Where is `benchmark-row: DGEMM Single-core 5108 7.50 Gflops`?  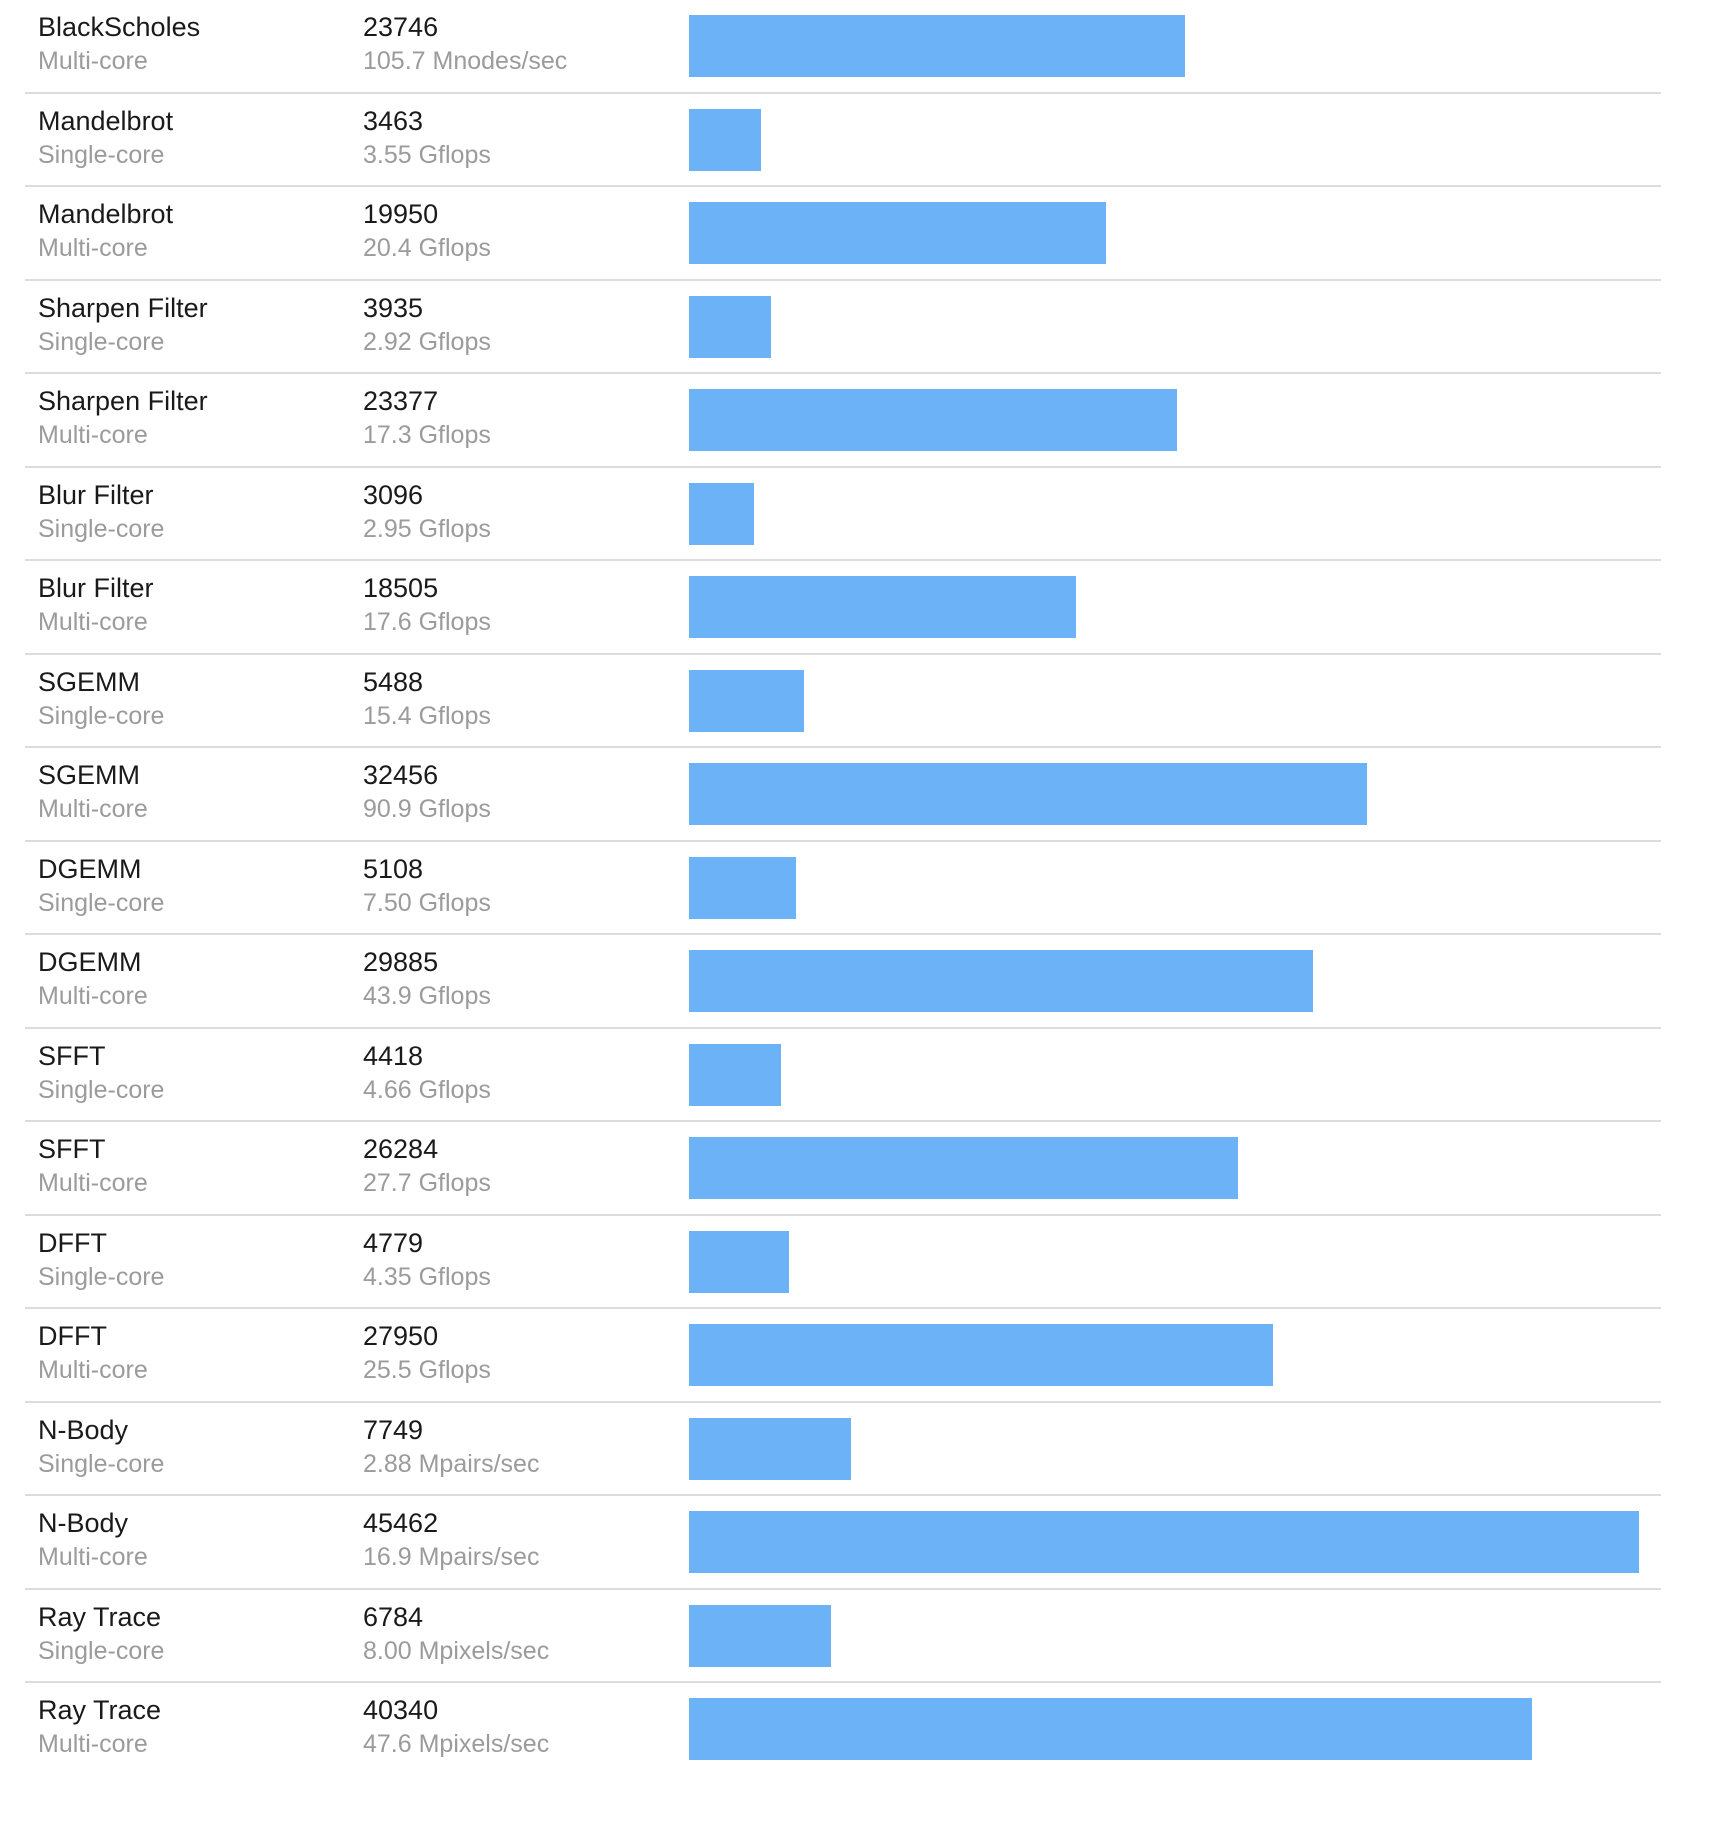 benchmark-row: DGEMM Single-core 5108 7.50 Gflops is located at coordinates (843, 888).